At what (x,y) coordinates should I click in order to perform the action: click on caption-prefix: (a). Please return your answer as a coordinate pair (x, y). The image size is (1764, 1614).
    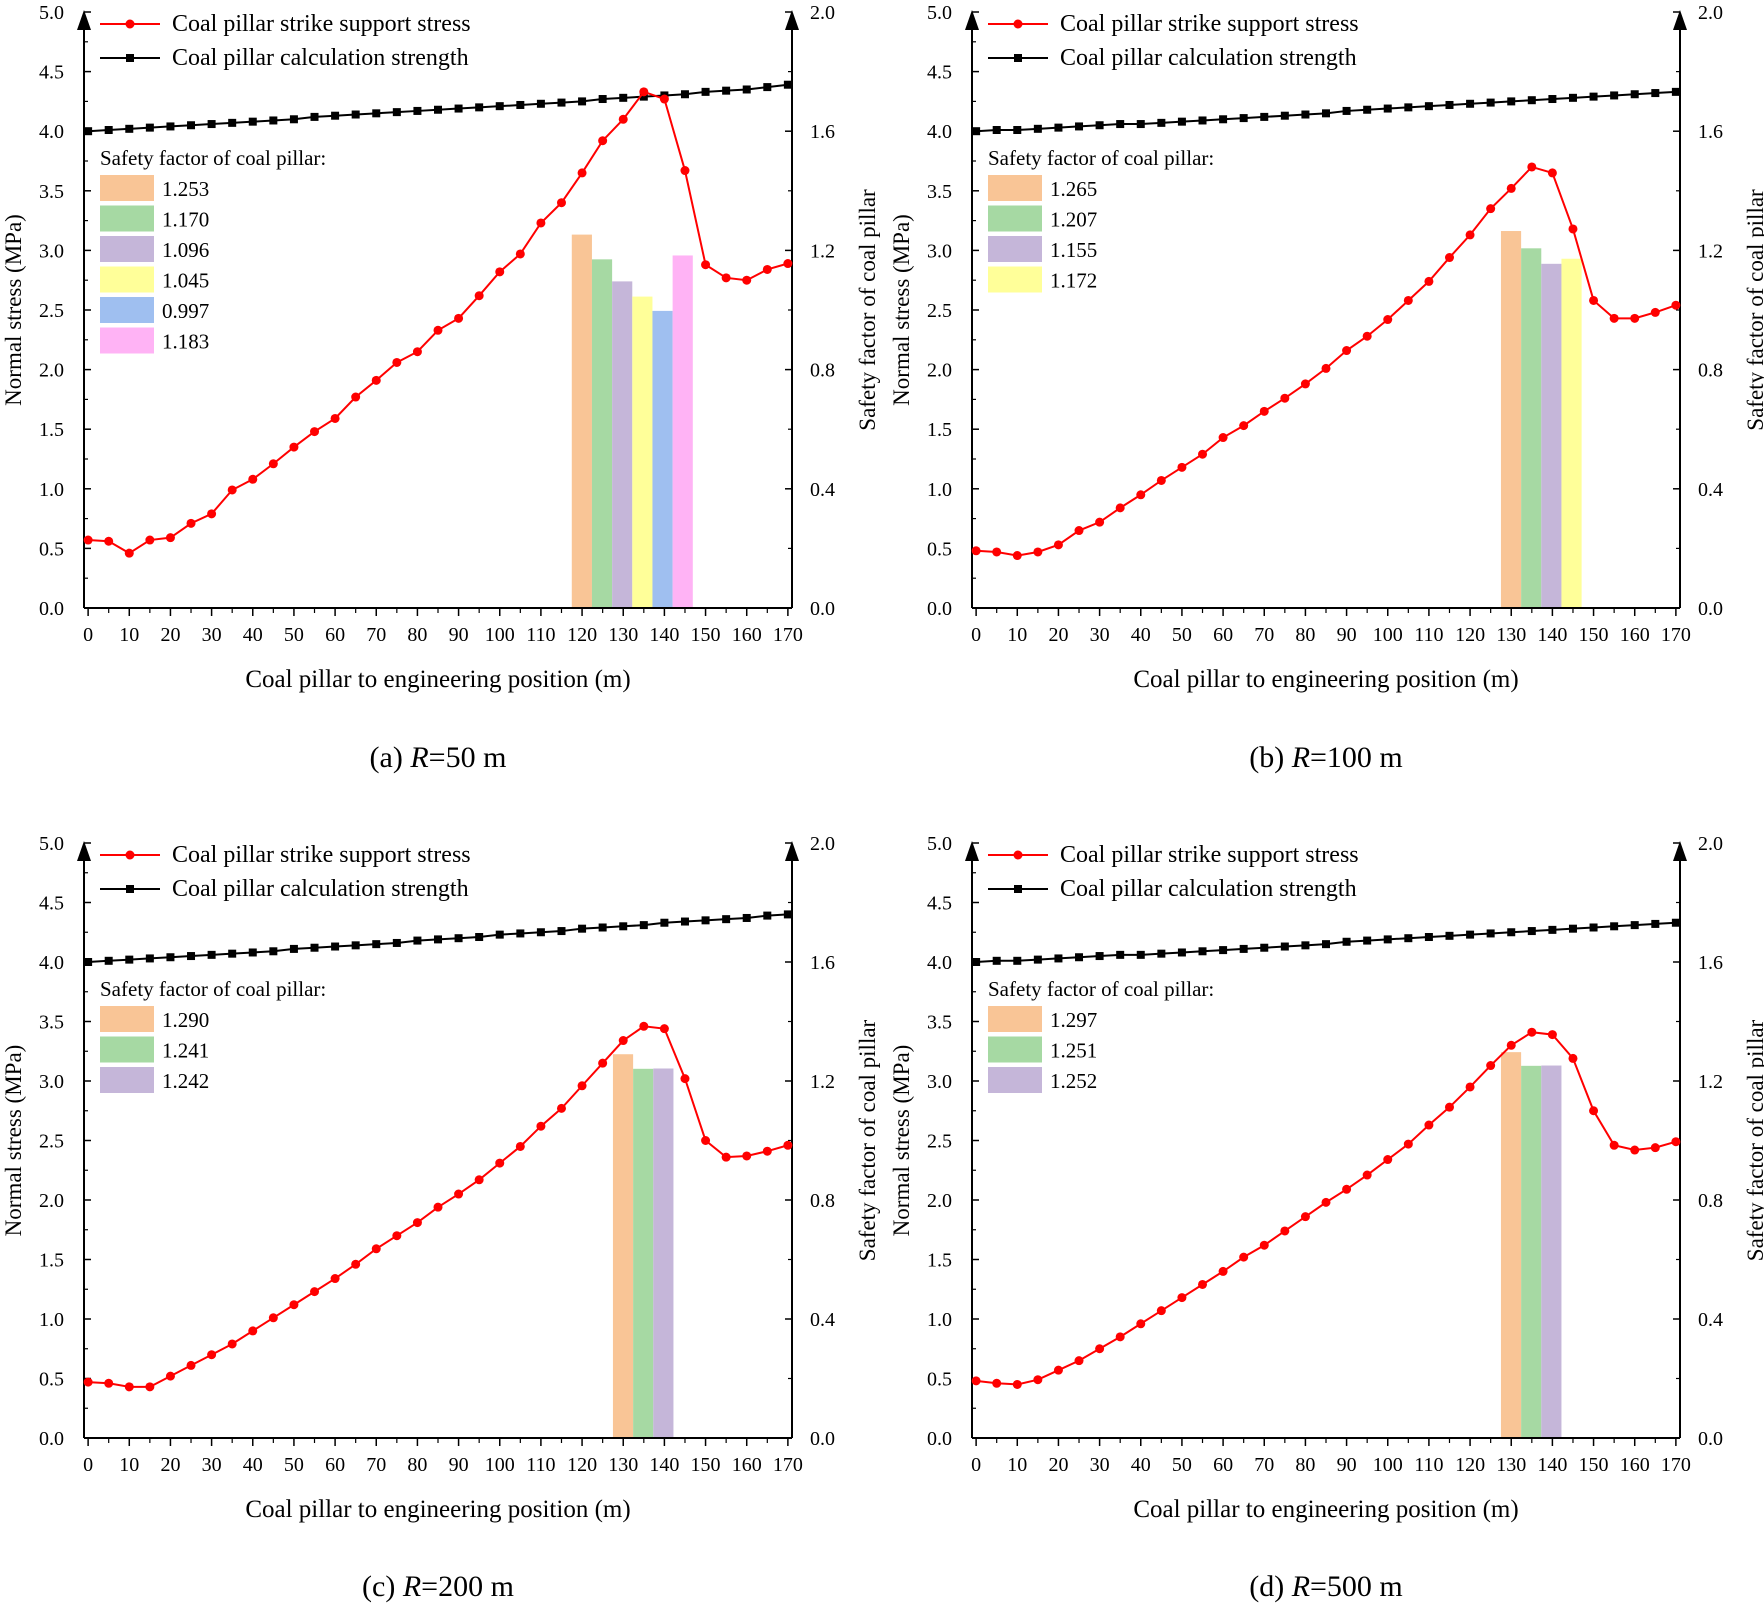
    Looking at the image, I should click on (390, 757).